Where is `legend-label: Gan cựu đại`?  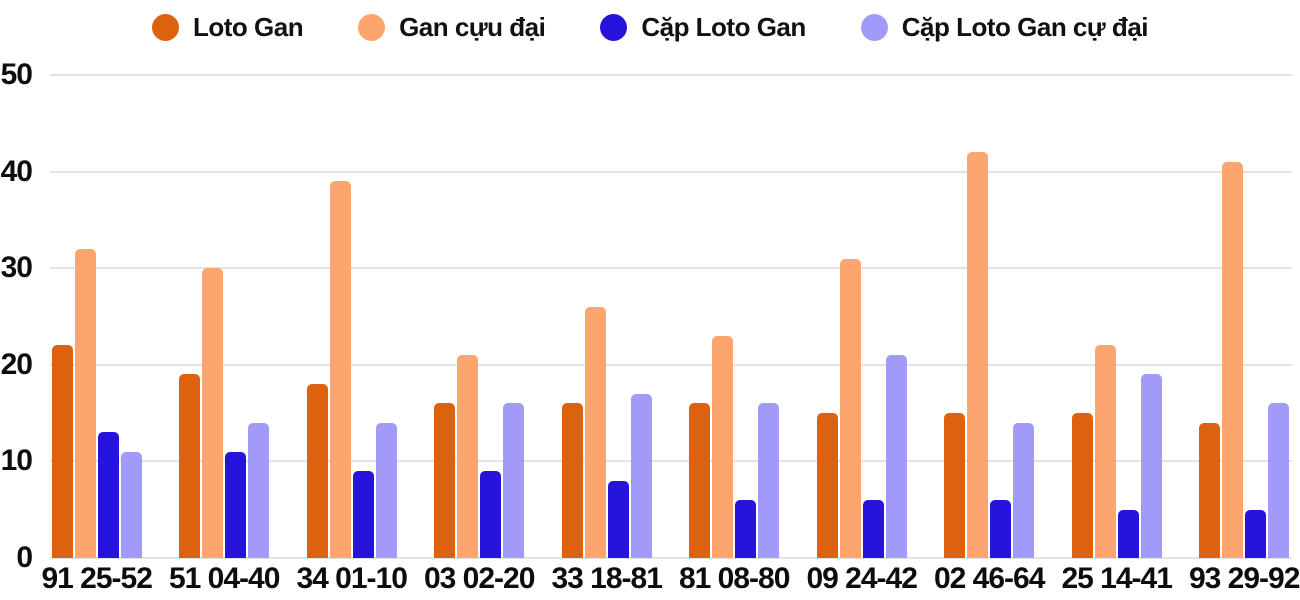
legend-label: Gan cựu đại is located at coordinates (472, 27).